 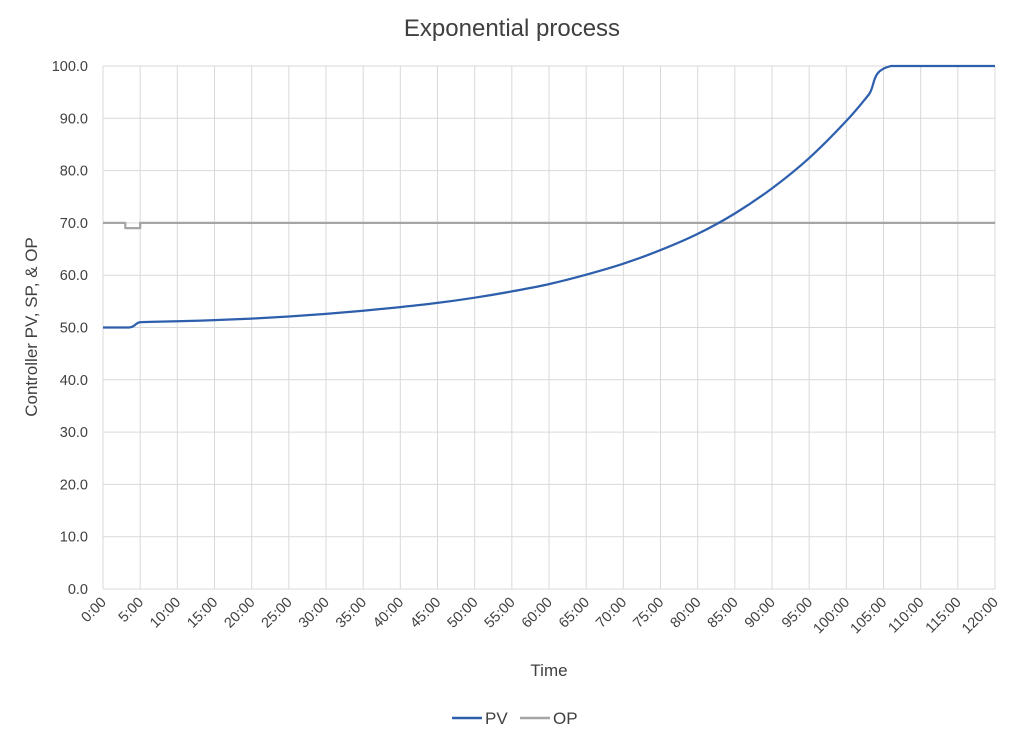 What do you see at coordinates (74, 276) in the screenshot?
I see `y-tick-label: 60.0` at bounding box center [74, 276].